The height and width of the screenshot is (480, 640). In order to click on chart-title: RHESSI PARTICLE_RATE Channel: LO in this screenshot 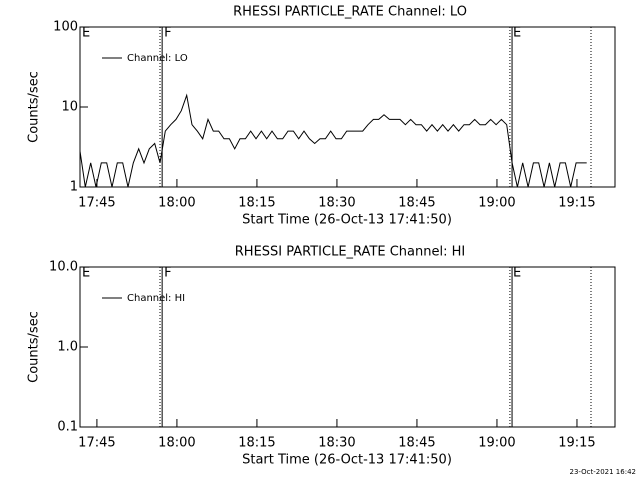, I will do `click(350, 12)`.